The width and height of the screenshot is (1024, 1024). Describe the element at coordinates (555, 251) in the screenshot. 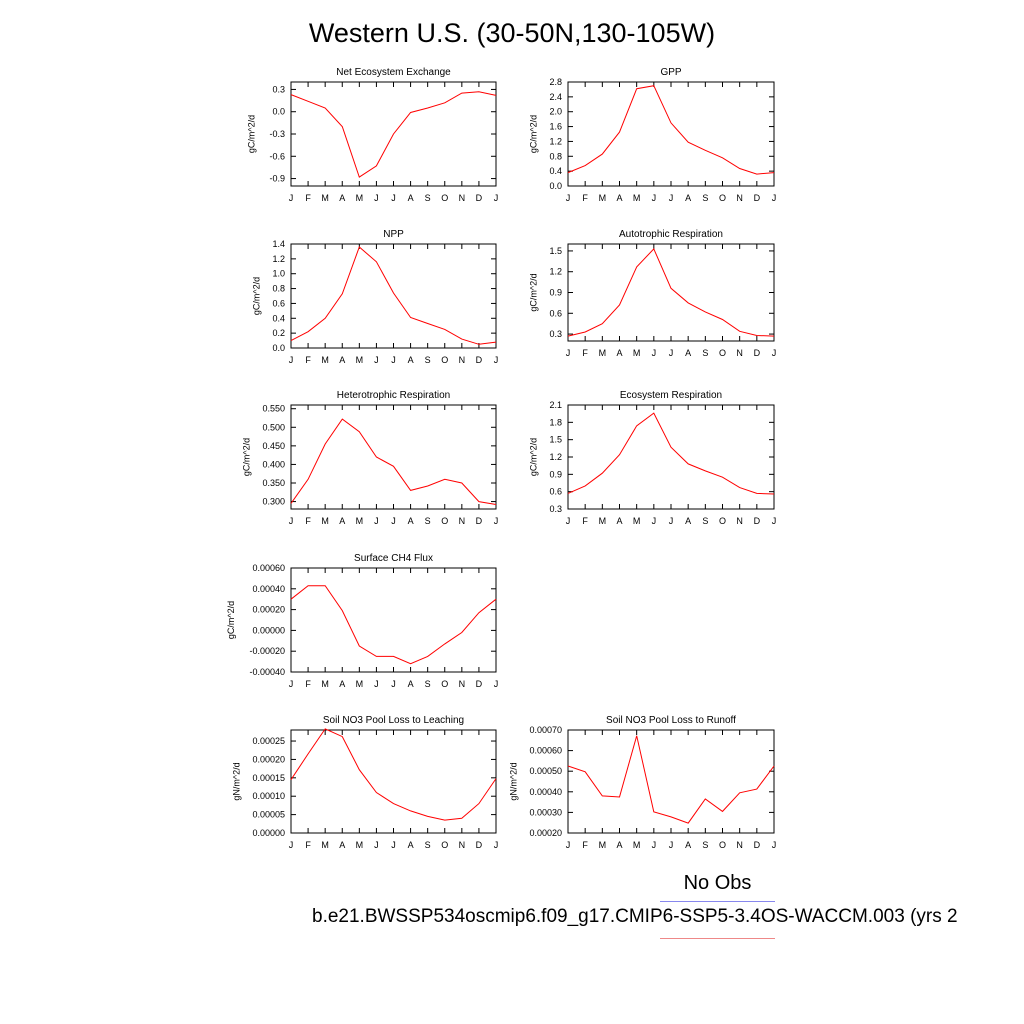

I see `y-tick-label: 1.5` at that location.